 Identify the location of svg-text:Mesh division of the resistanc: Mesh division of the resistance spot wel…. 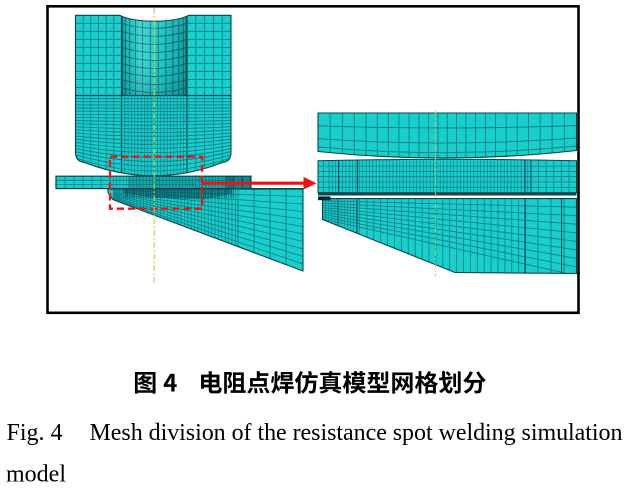
(356, 433).